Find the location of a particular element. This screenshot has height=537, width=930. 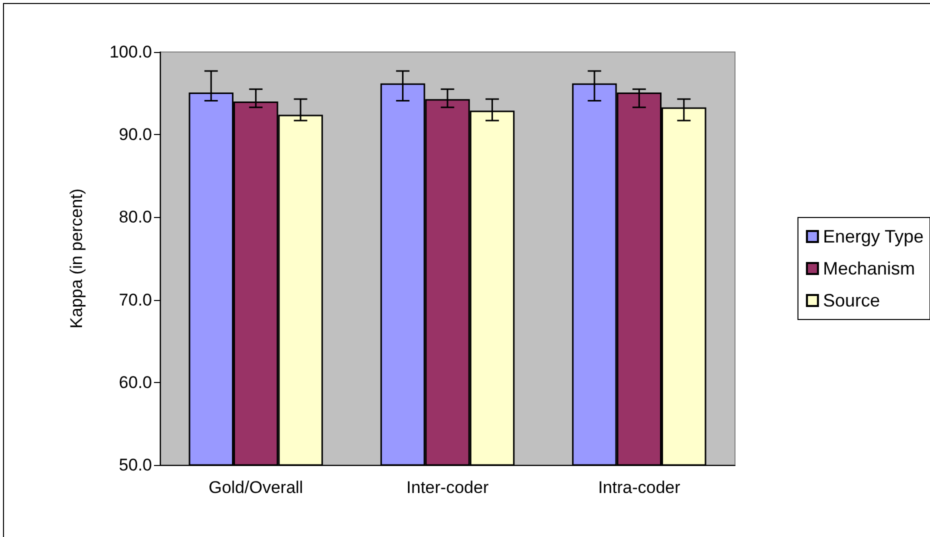

x-tick-label: Gold/Overall is located at coordinates (256, 487).